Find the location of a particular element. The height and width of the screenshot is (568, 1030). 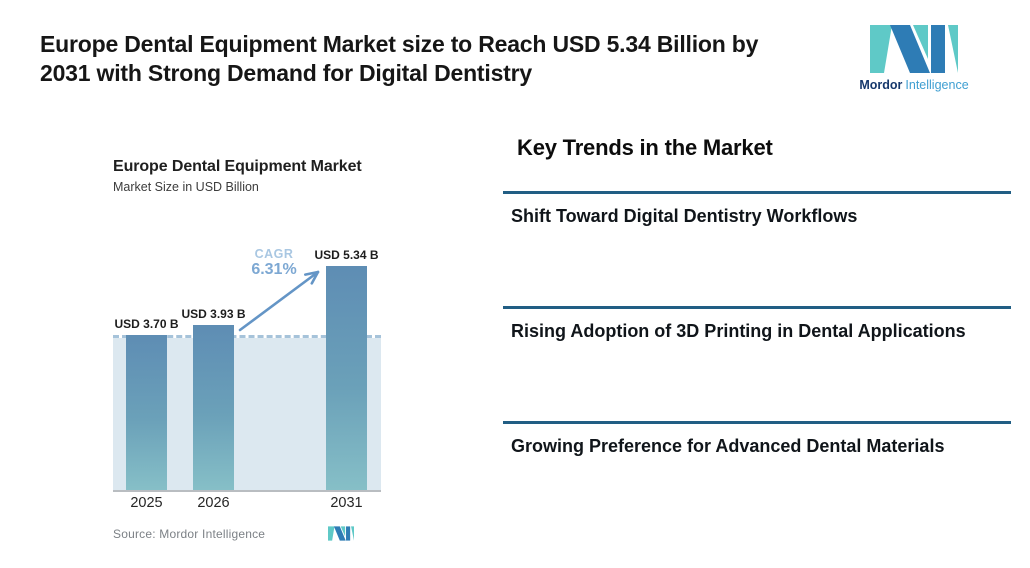

cagr-annotation: CAGR 6.31% is located at coordinates (274, 263).